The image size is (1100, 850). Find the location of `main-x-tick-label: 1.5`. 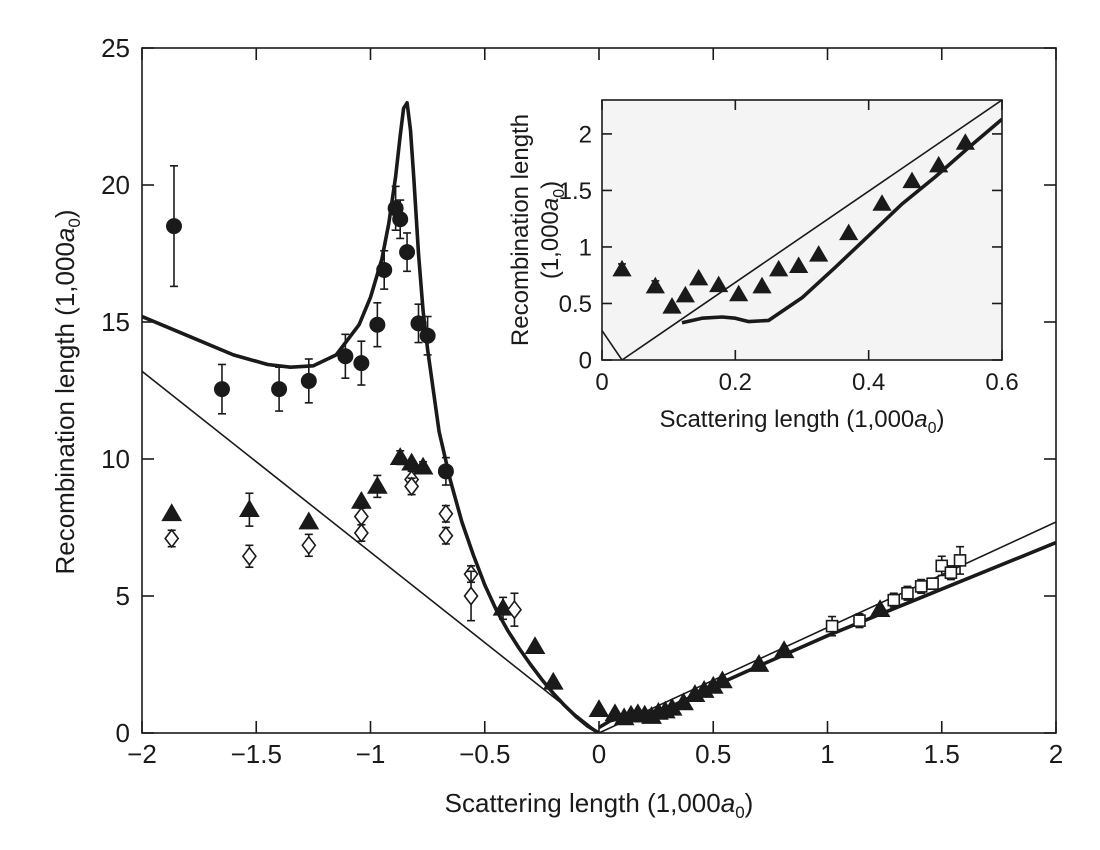

main-x-tick-label: 1.5 is located at coordinates (942, 754).